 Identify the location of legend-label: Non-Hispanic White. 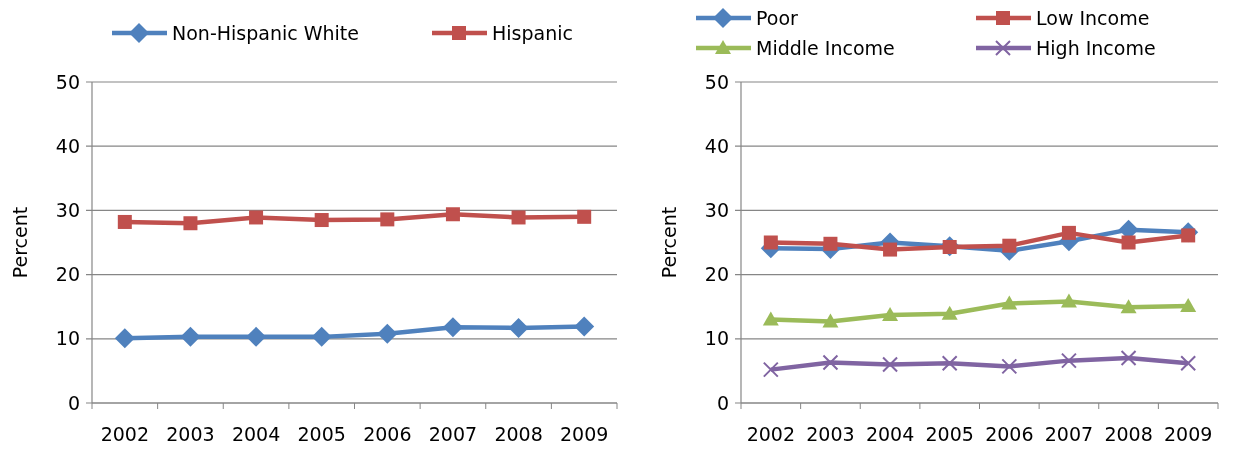
(265, 32).